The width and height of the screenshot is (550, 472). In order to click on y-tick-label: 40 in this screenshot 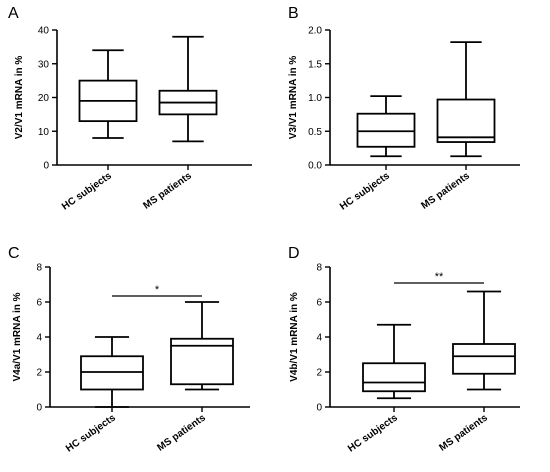, I will do `click(44, 31)`.